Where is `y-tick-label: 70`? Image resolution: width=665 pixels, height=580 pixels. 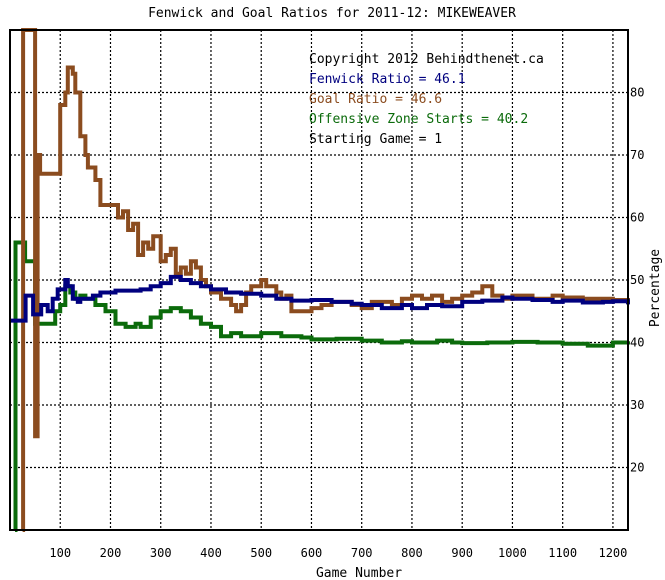 y-tick-label: 70 is located at coordinates (637, 155).